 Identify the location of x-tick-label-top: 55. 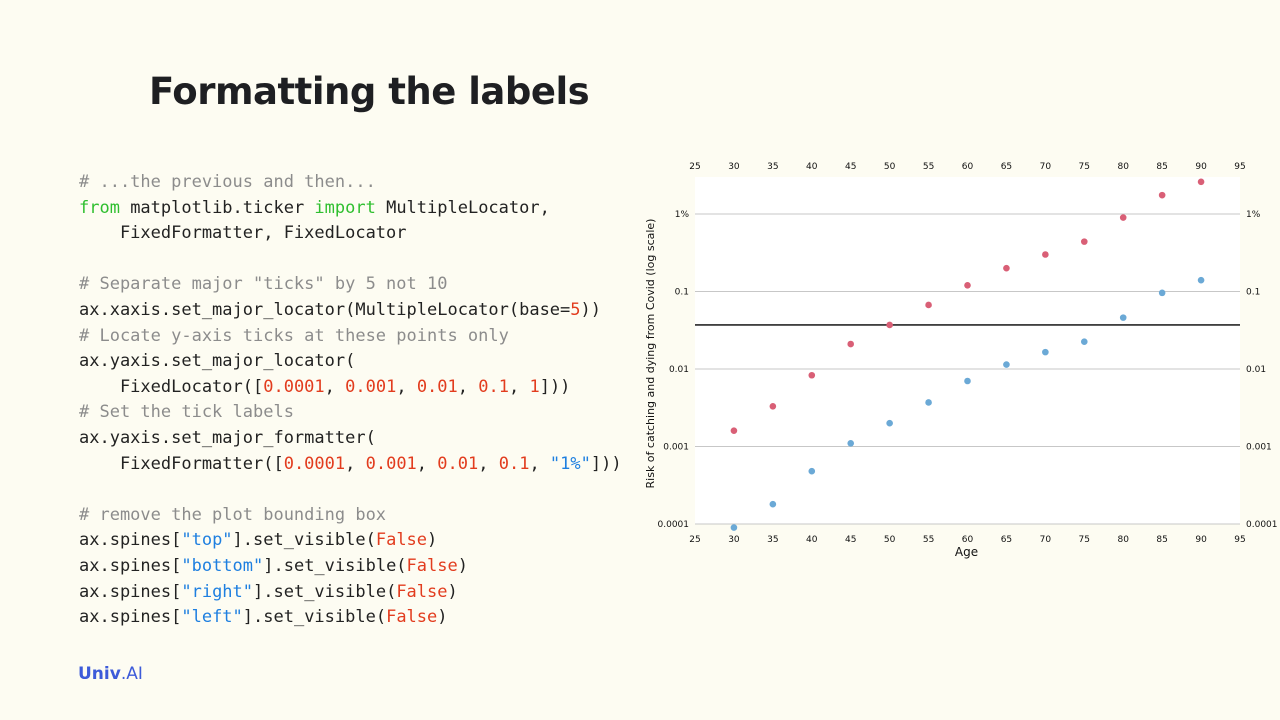
(928, 167).